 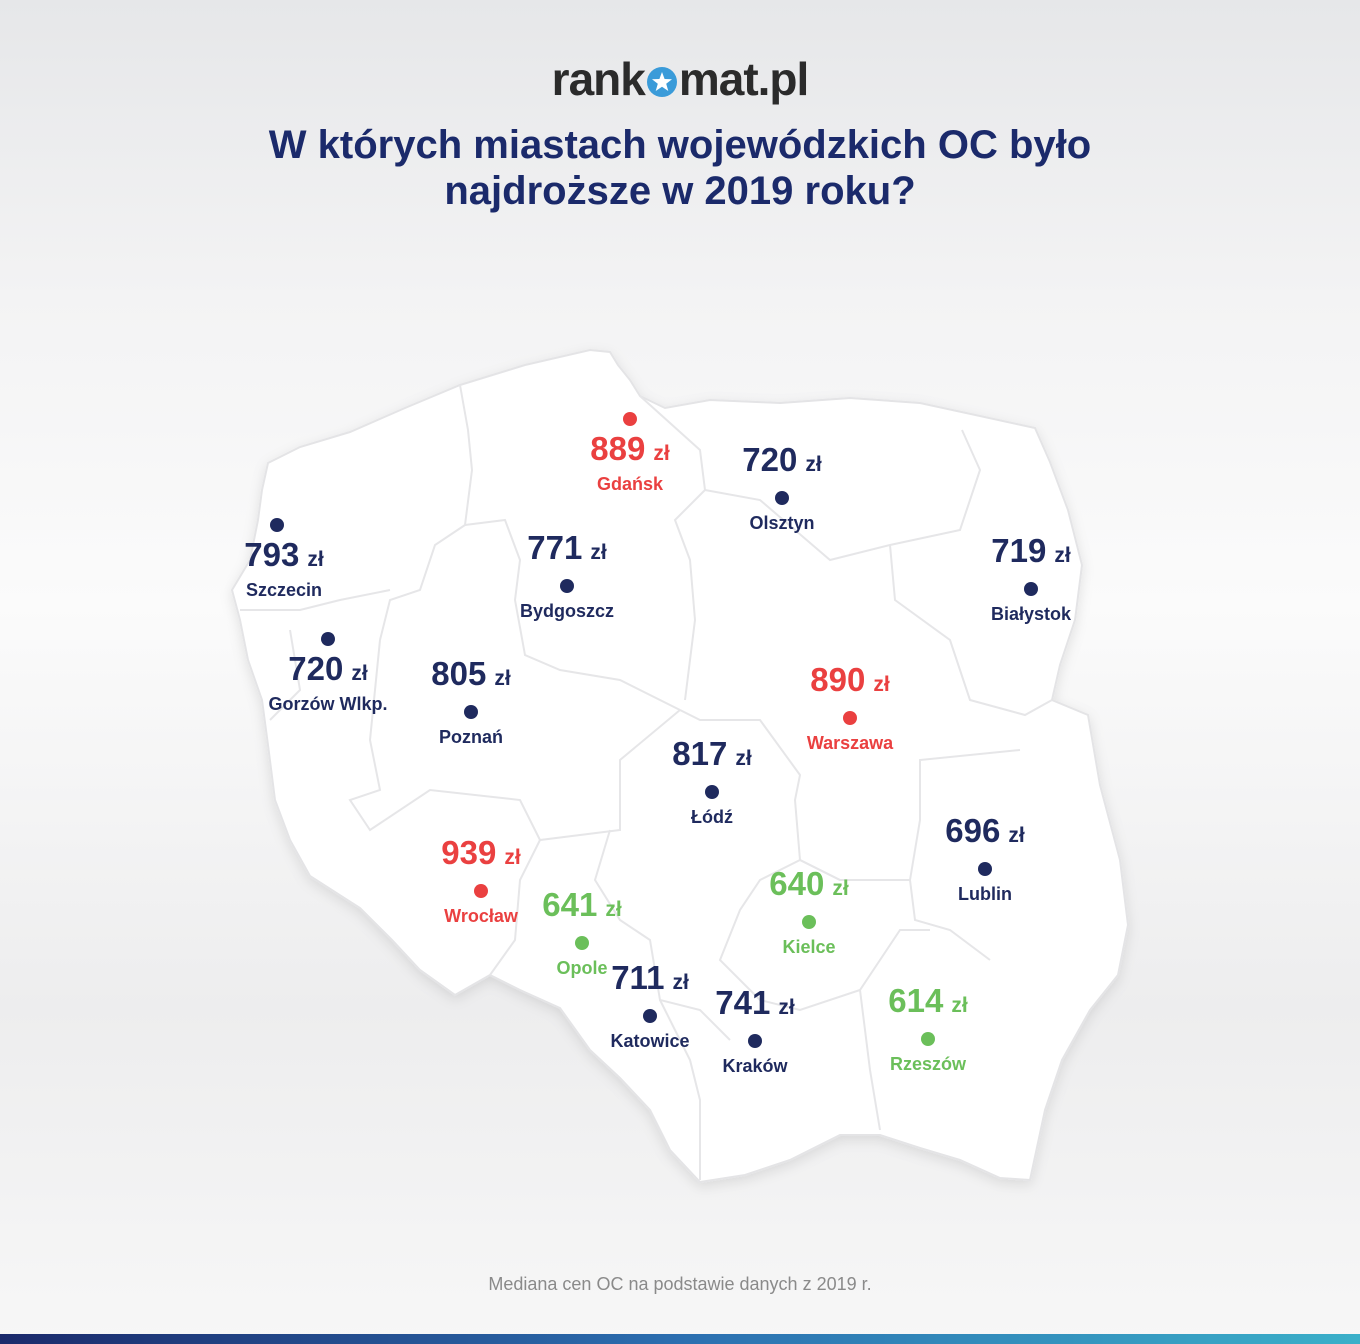 What do you see at coordinates (630, 484) in the screenshot?
I see `city-name: Gdańsk` at bounding box center [630, 484].